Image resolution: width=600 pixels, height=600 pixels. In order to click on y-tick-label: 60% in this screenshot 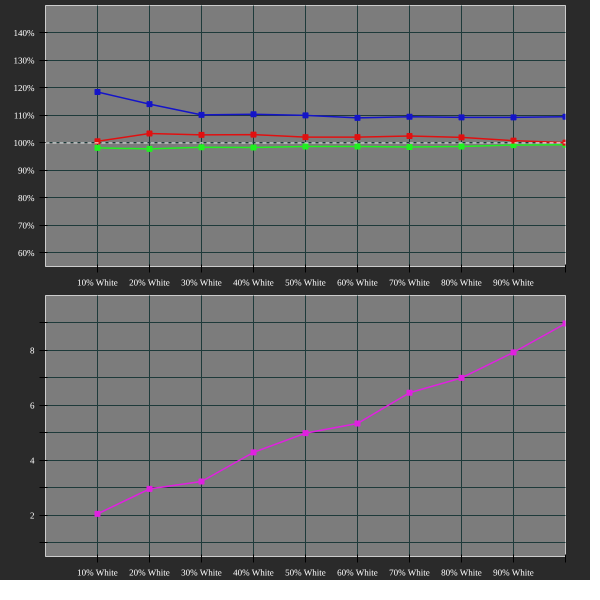, I will do `click(27, 253)`.